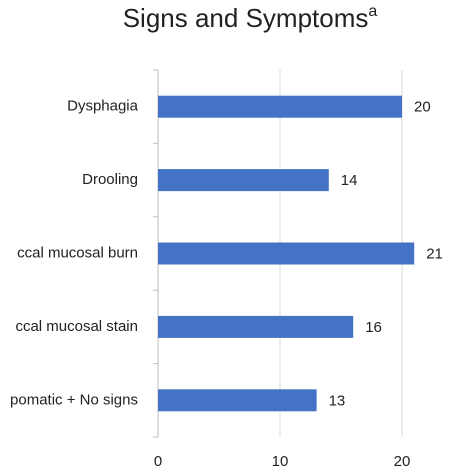 This screenshot has width=474, height=474. What do you see at coordinates (110, 179) in the screenshot?
I see `y-tick-label: Drooling` at bounding box center [110, 179].